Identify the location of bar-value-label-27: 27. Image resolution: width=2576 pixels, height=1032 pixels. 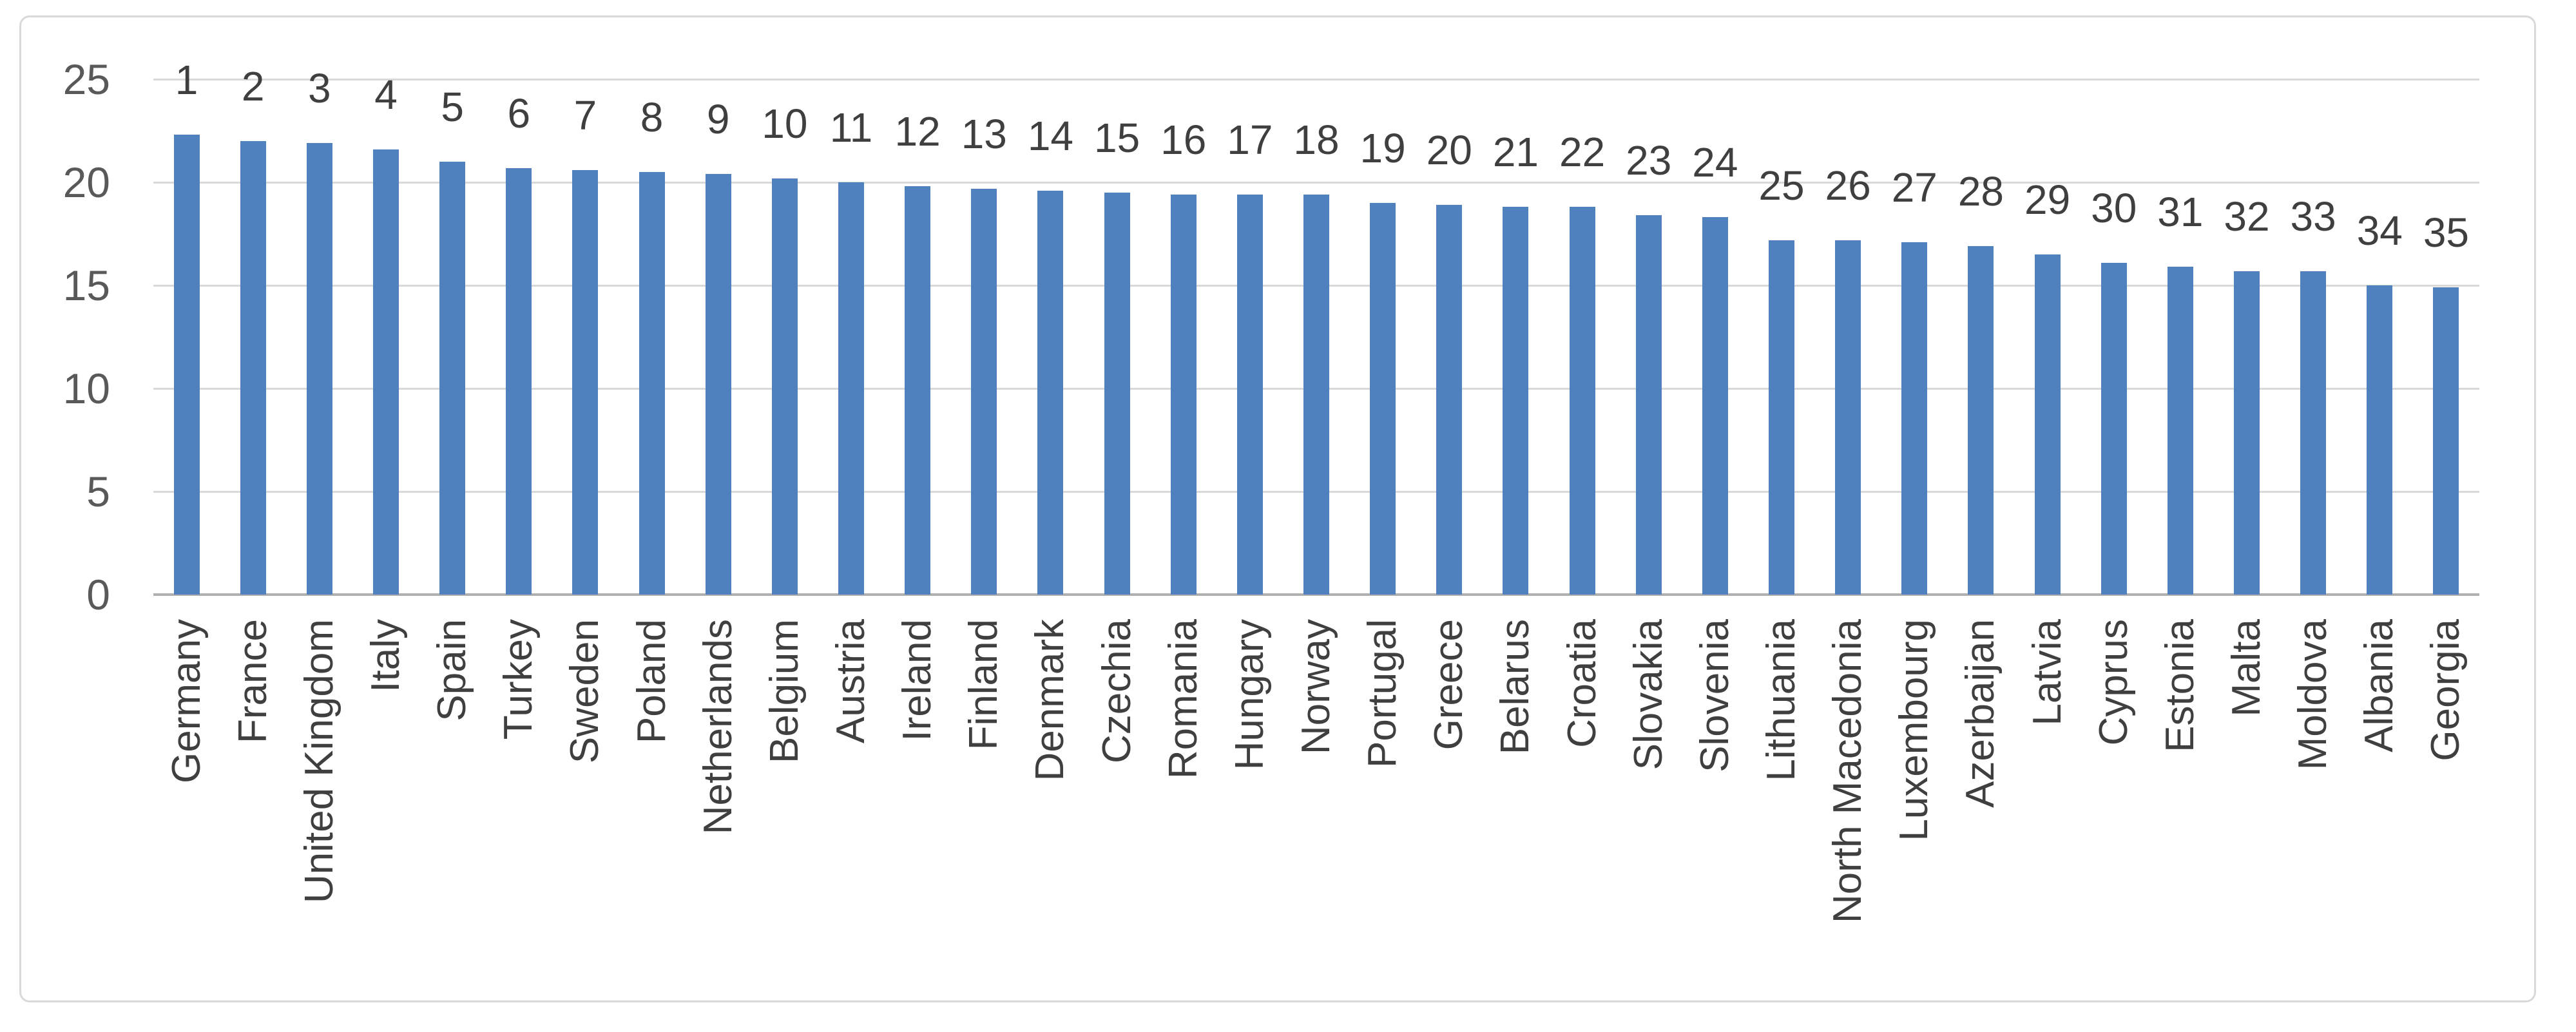
(1914, 188).